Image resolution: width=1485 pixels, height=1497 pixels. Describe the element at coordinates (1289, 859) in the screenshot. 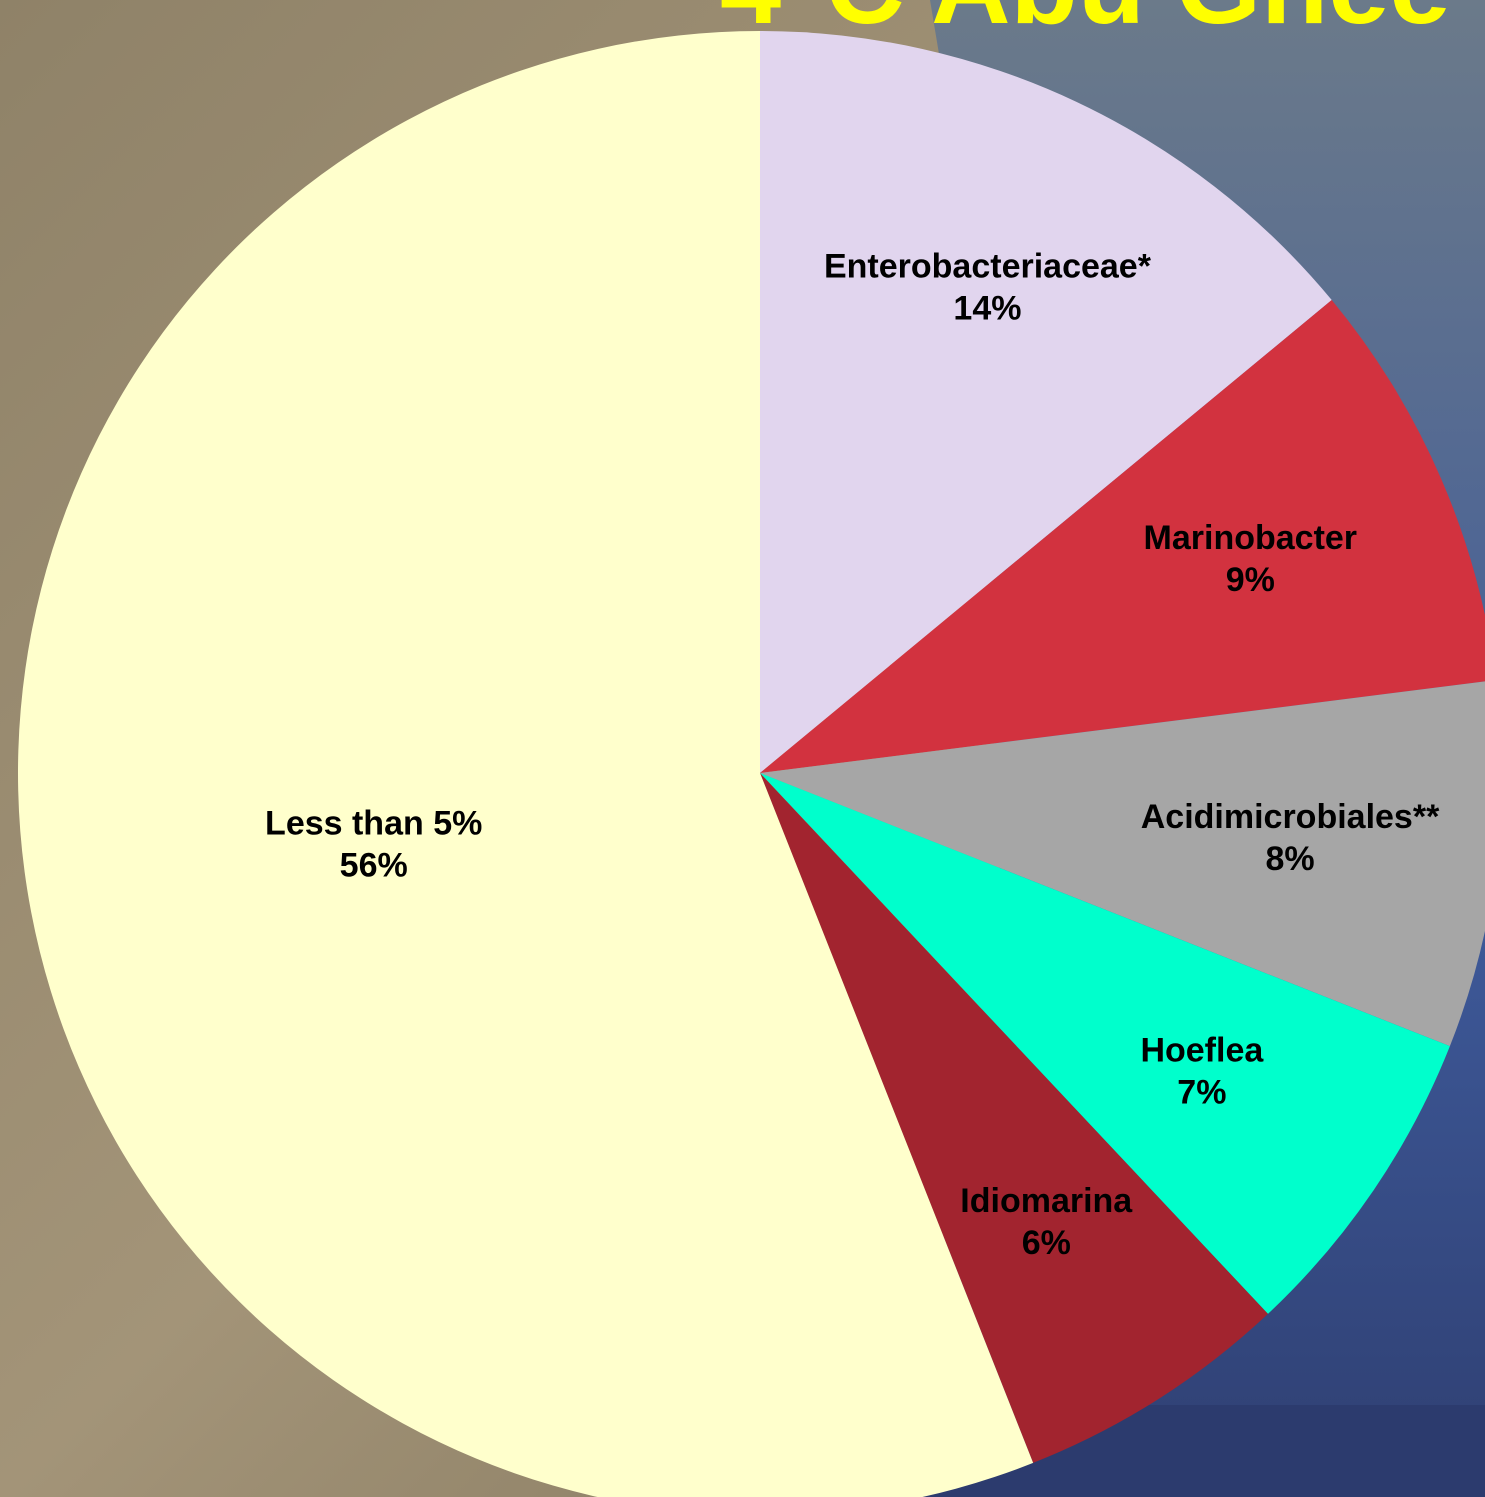

I see `slice-value-label: 8%` at that location.